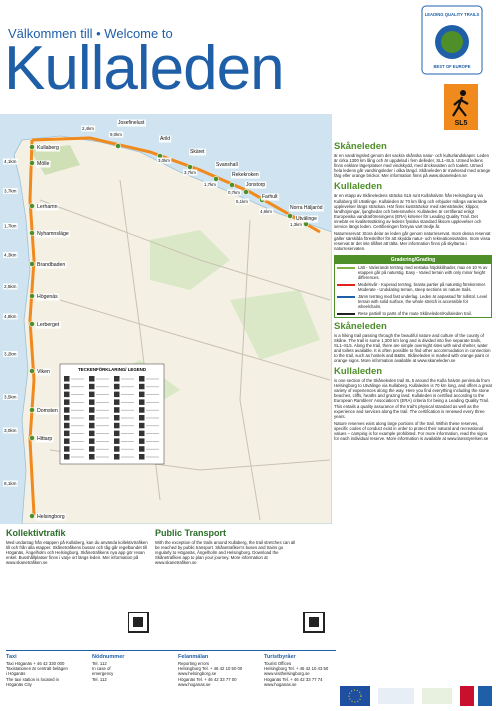 The width and height of the screenshot is (496, 711). I want to click on place-label: 9,0km, so click(116, 134).